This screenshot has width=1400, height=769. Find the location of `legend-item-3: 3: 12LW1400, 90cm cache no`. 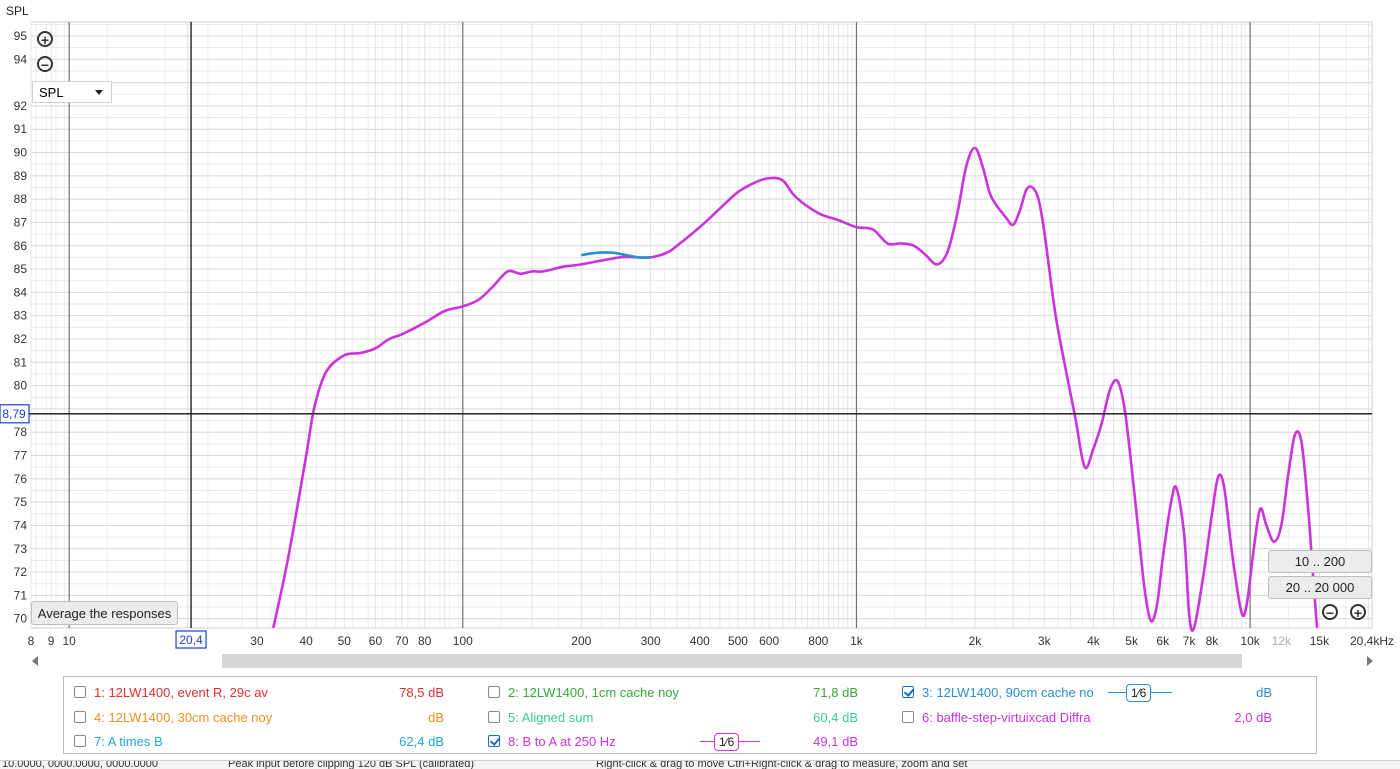

legend-item-3: 3: 12LW1400, 90cm cache no is located at coordinates (998, 692).